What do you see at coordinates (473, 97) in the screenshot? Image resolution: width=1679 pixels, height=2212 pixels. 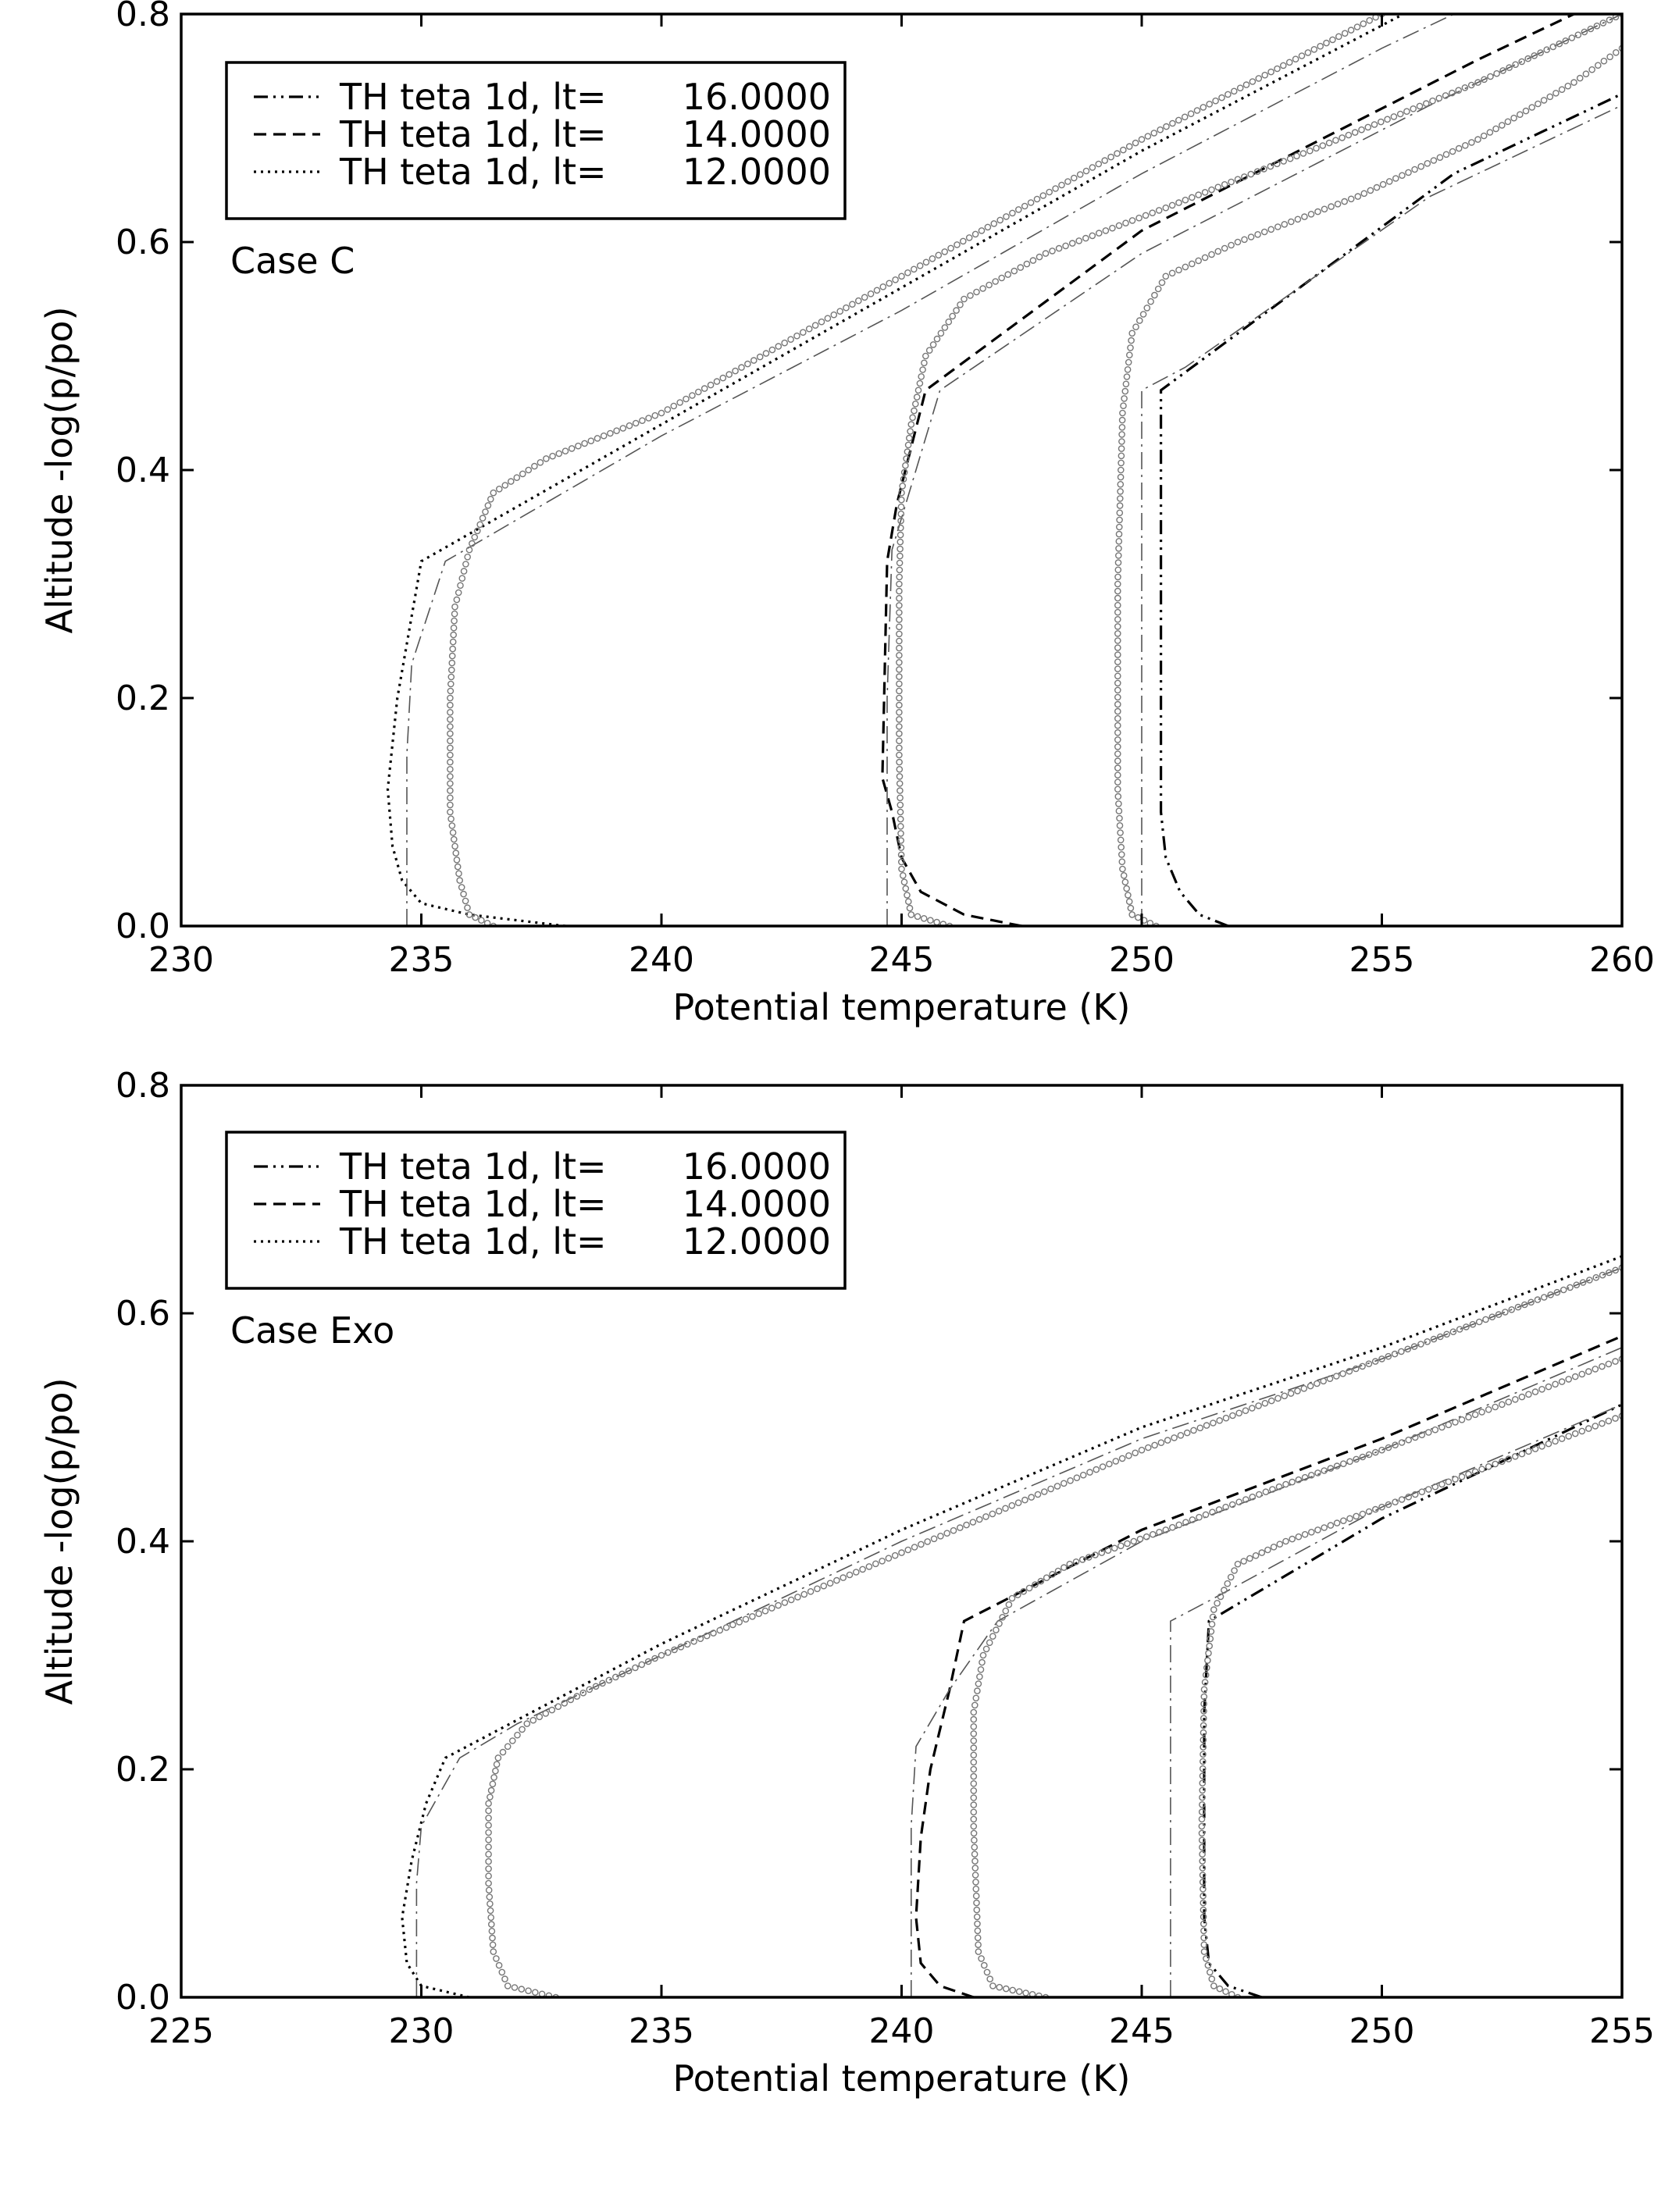 I see `legend-label-0: TH teta 1d, lt=` at bounding box center [473, 97].